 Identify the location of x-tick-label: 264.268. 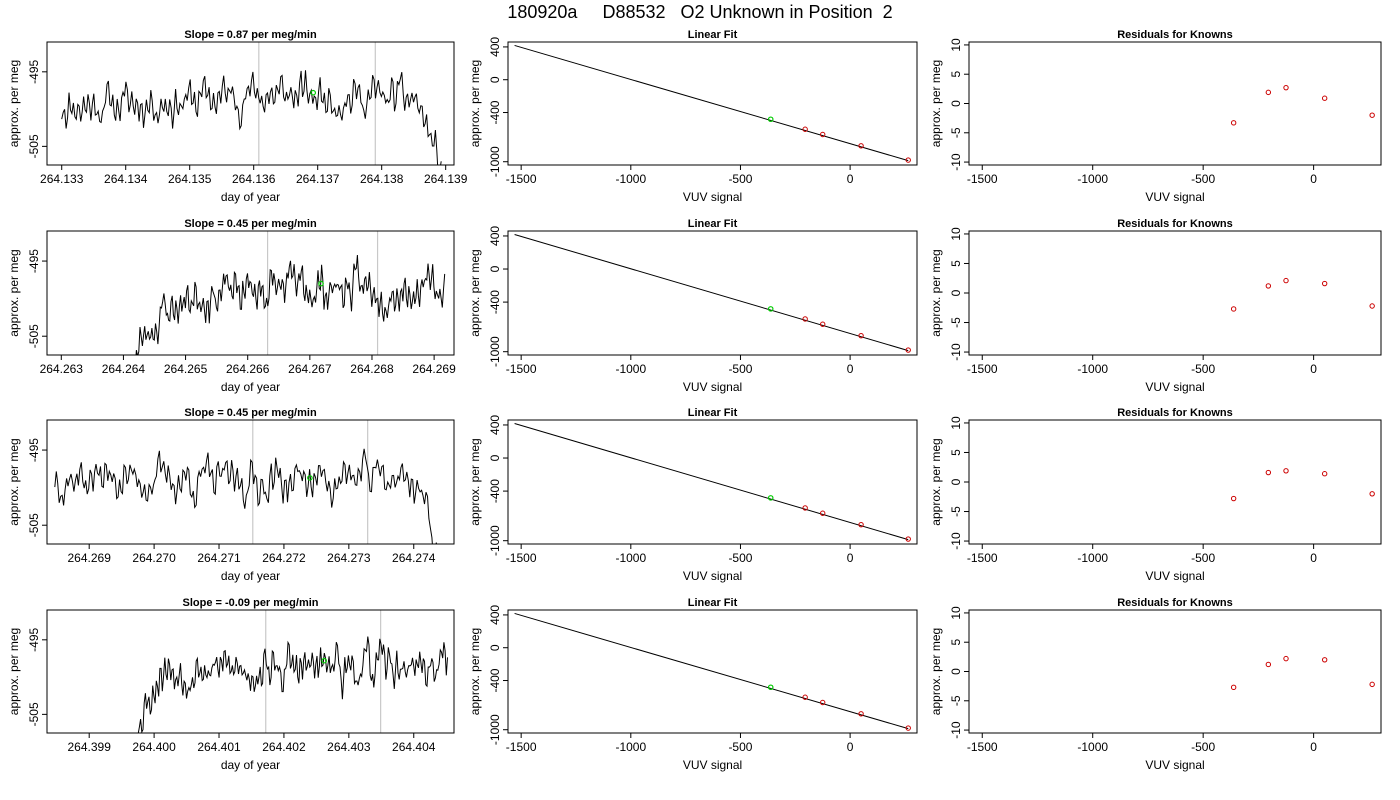
(372, 369).